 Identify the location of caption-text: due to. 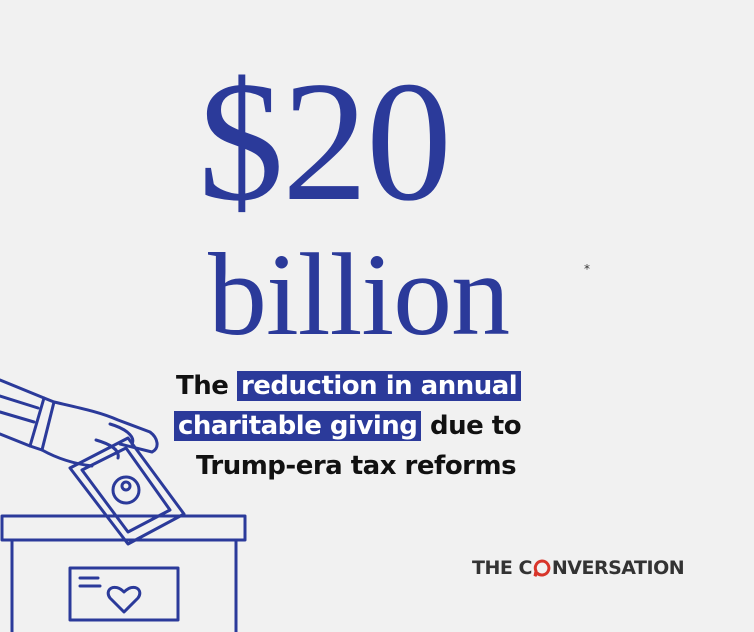
(475, 426).